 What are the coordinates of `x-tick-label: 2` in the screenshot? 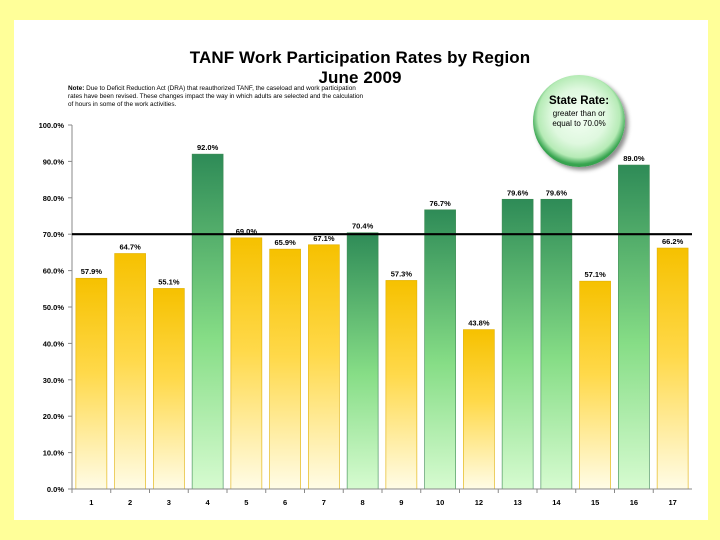 It's located at (130, 502).